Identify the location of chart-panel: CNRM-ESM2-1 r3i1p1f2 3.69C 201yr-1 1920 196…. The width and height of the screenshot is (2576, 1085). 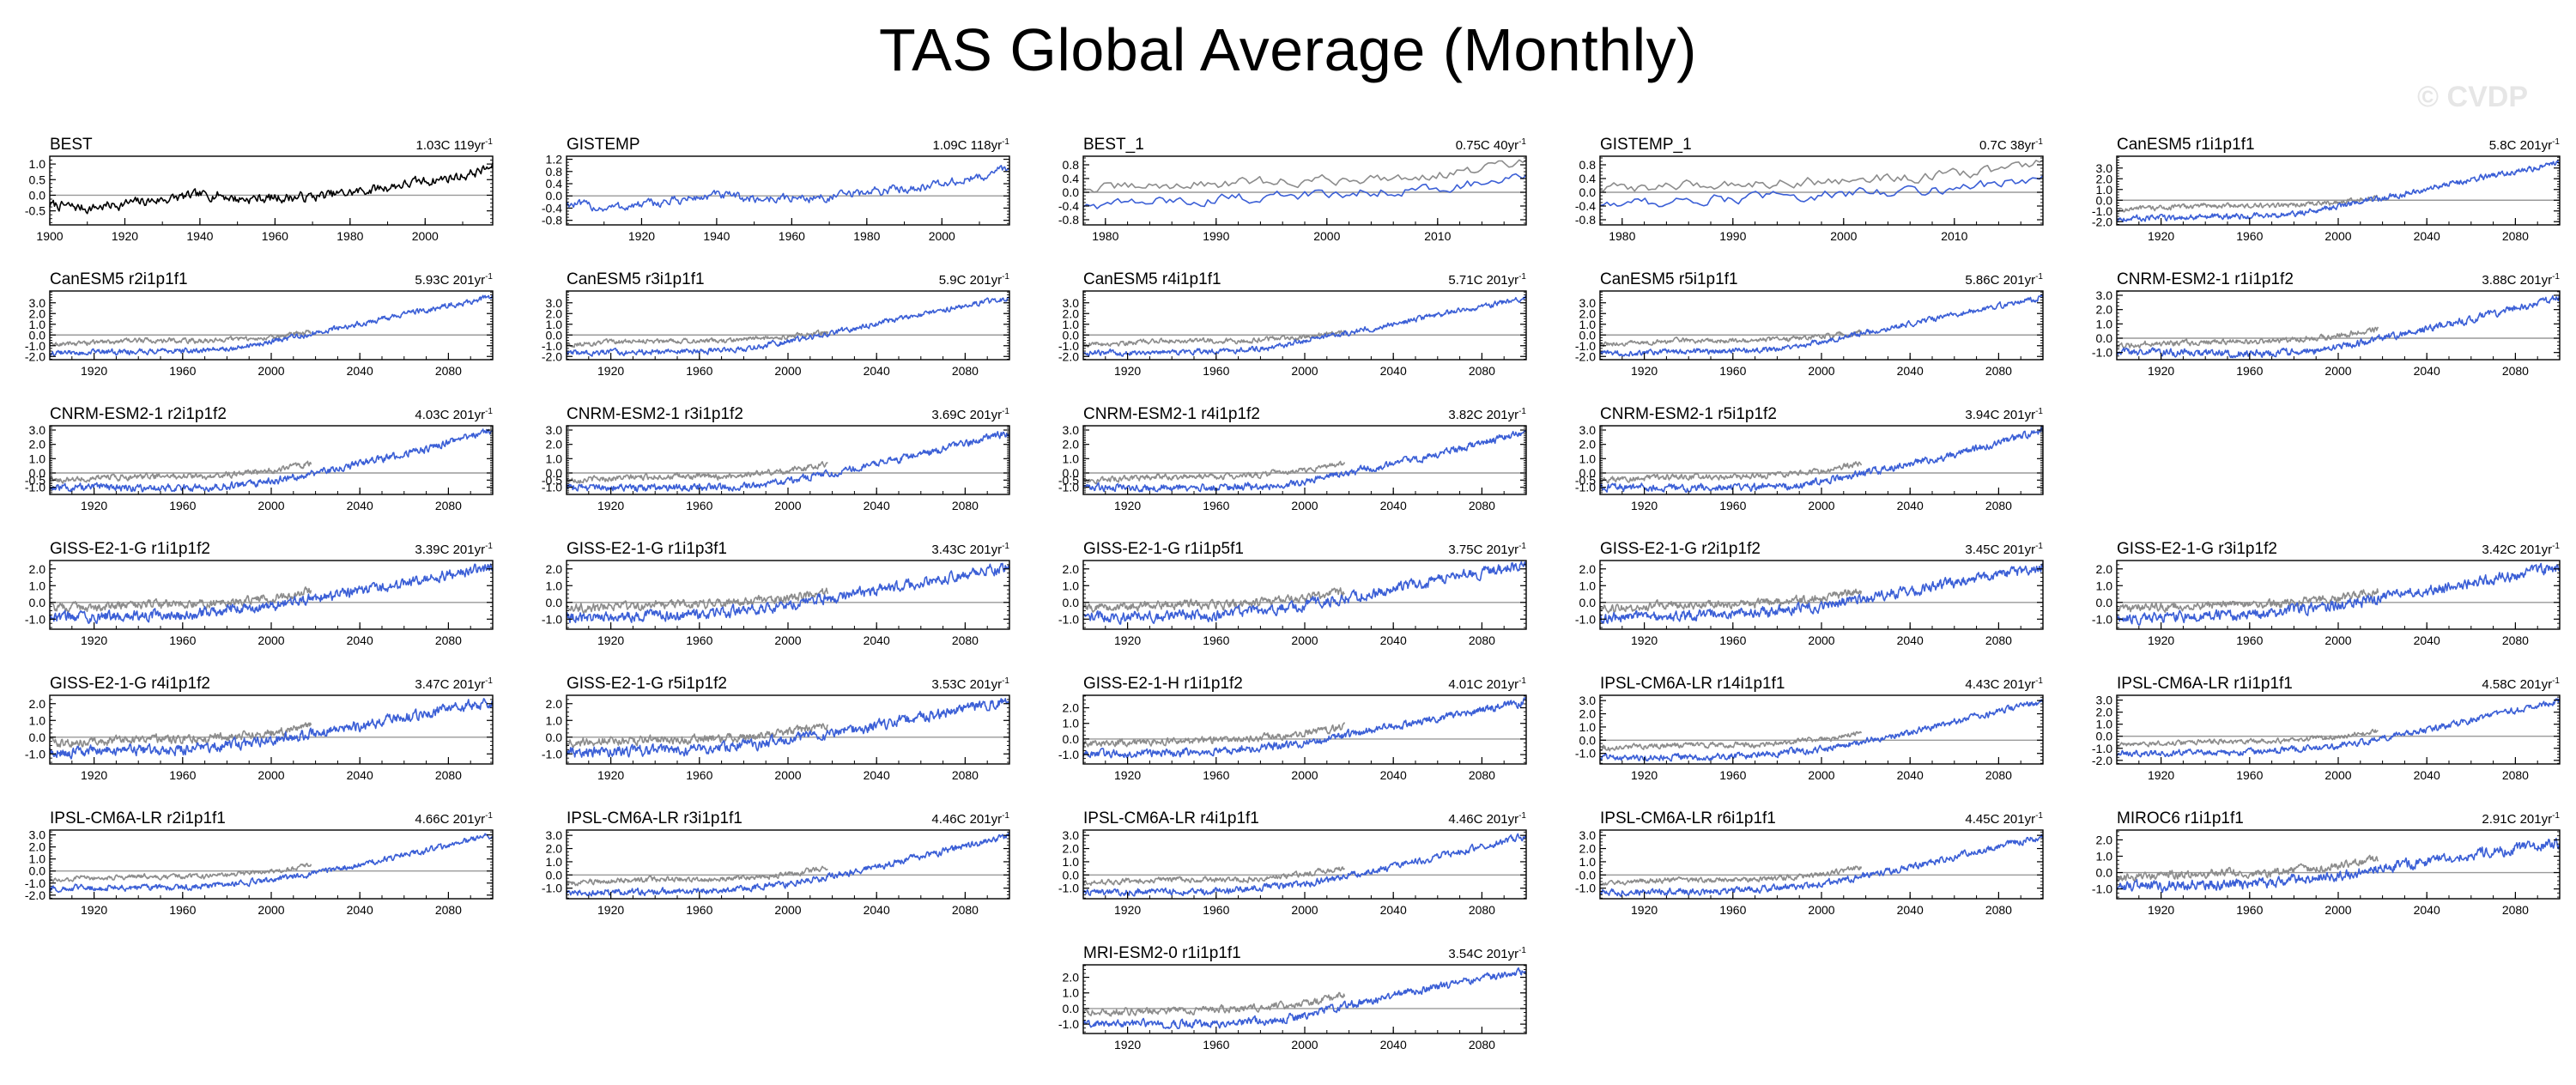
(776, 458).